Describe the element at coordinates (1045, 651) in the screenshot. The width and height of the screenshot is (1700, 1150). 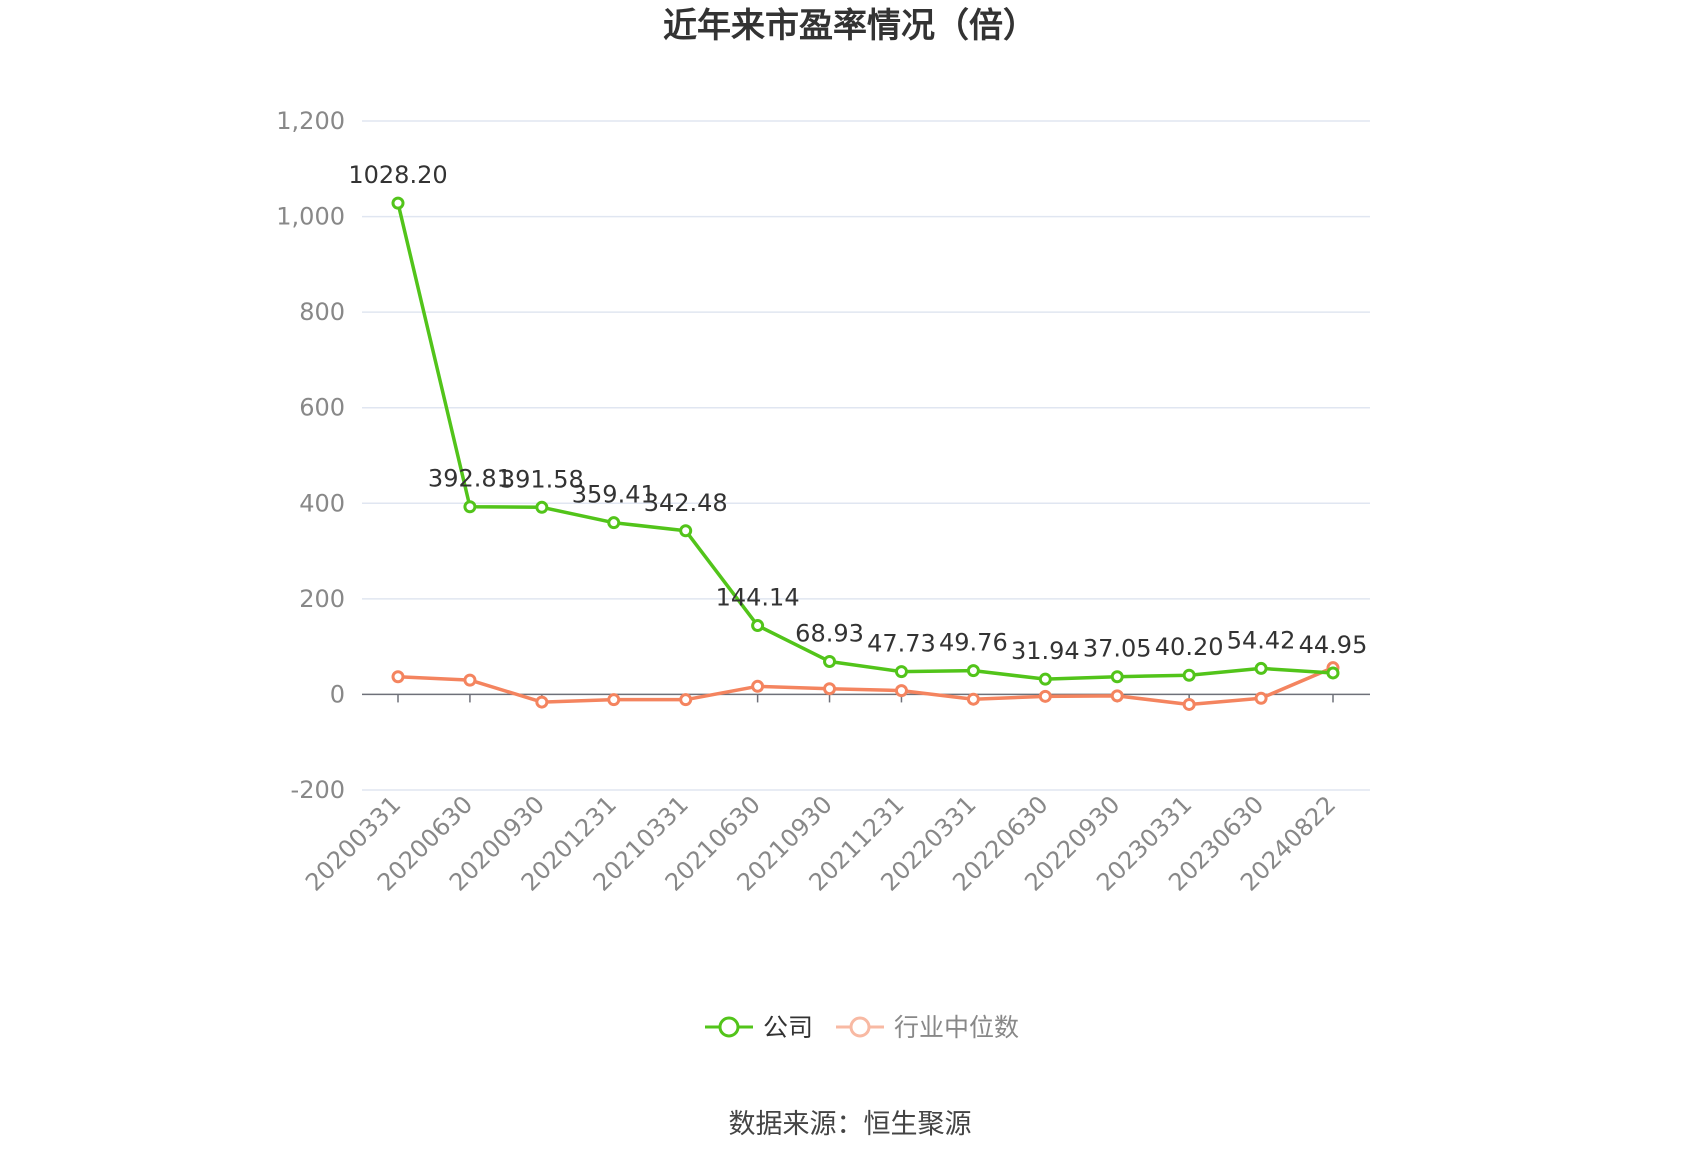
I see `company-data-label: 31.94` at that location.